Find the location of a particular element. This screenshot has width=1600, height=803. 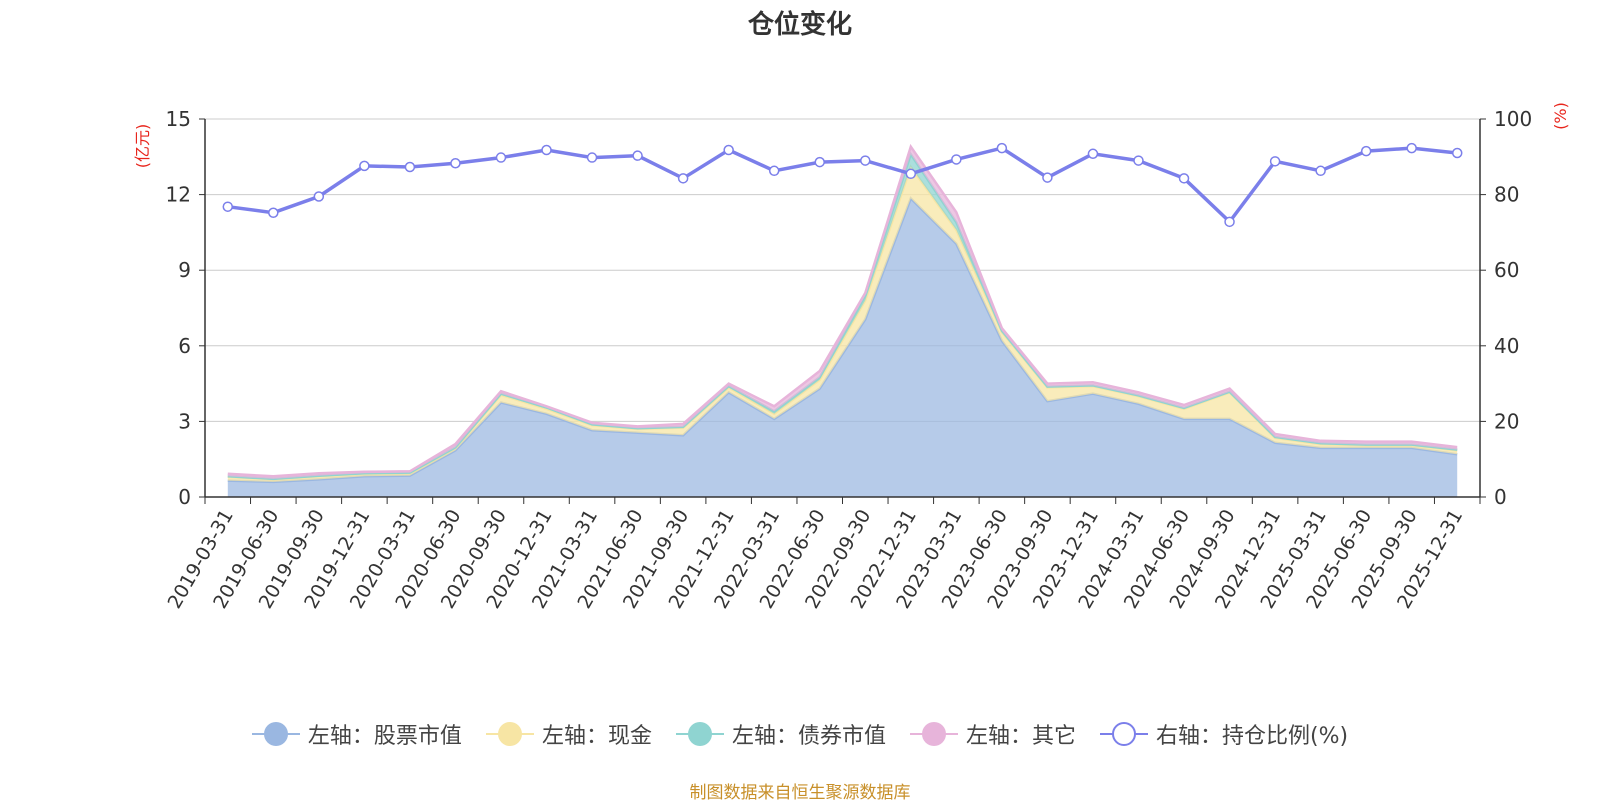

left-tick-label: 12 is located at coordinates (178, 195).